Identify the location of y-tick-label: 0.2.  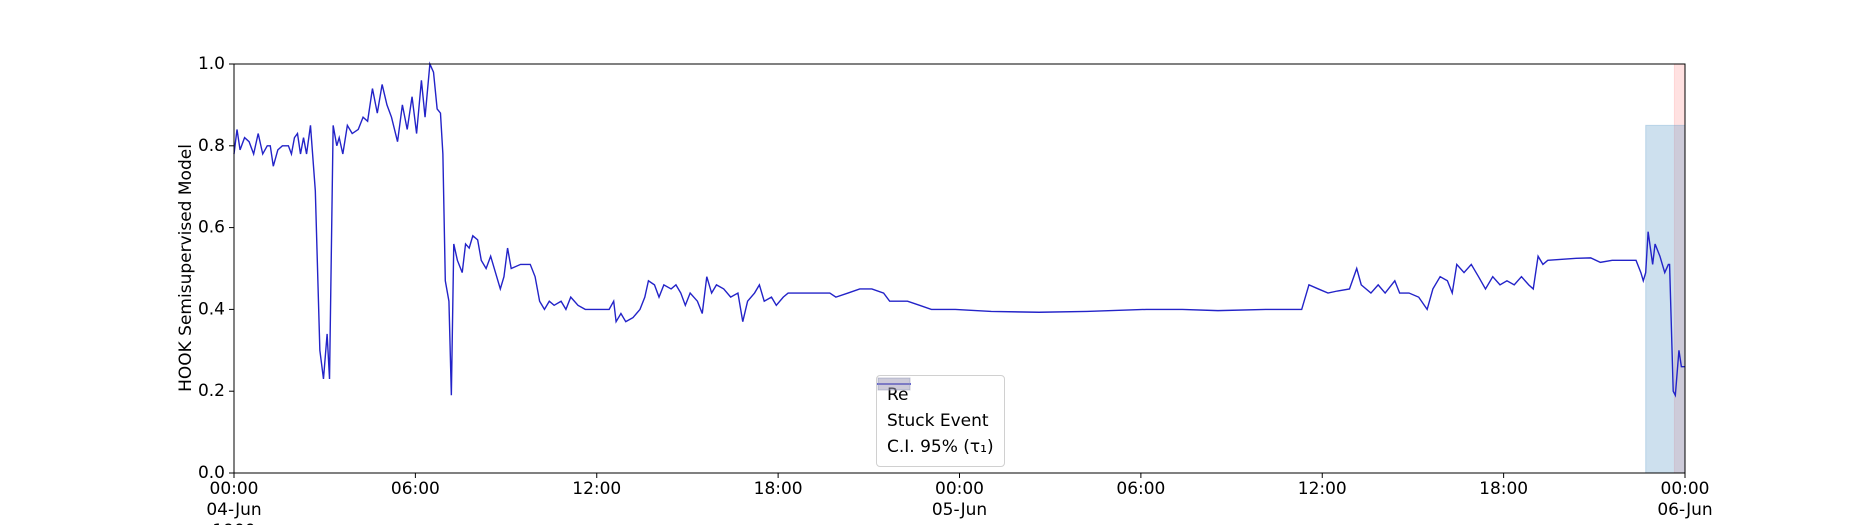
(211, 391).